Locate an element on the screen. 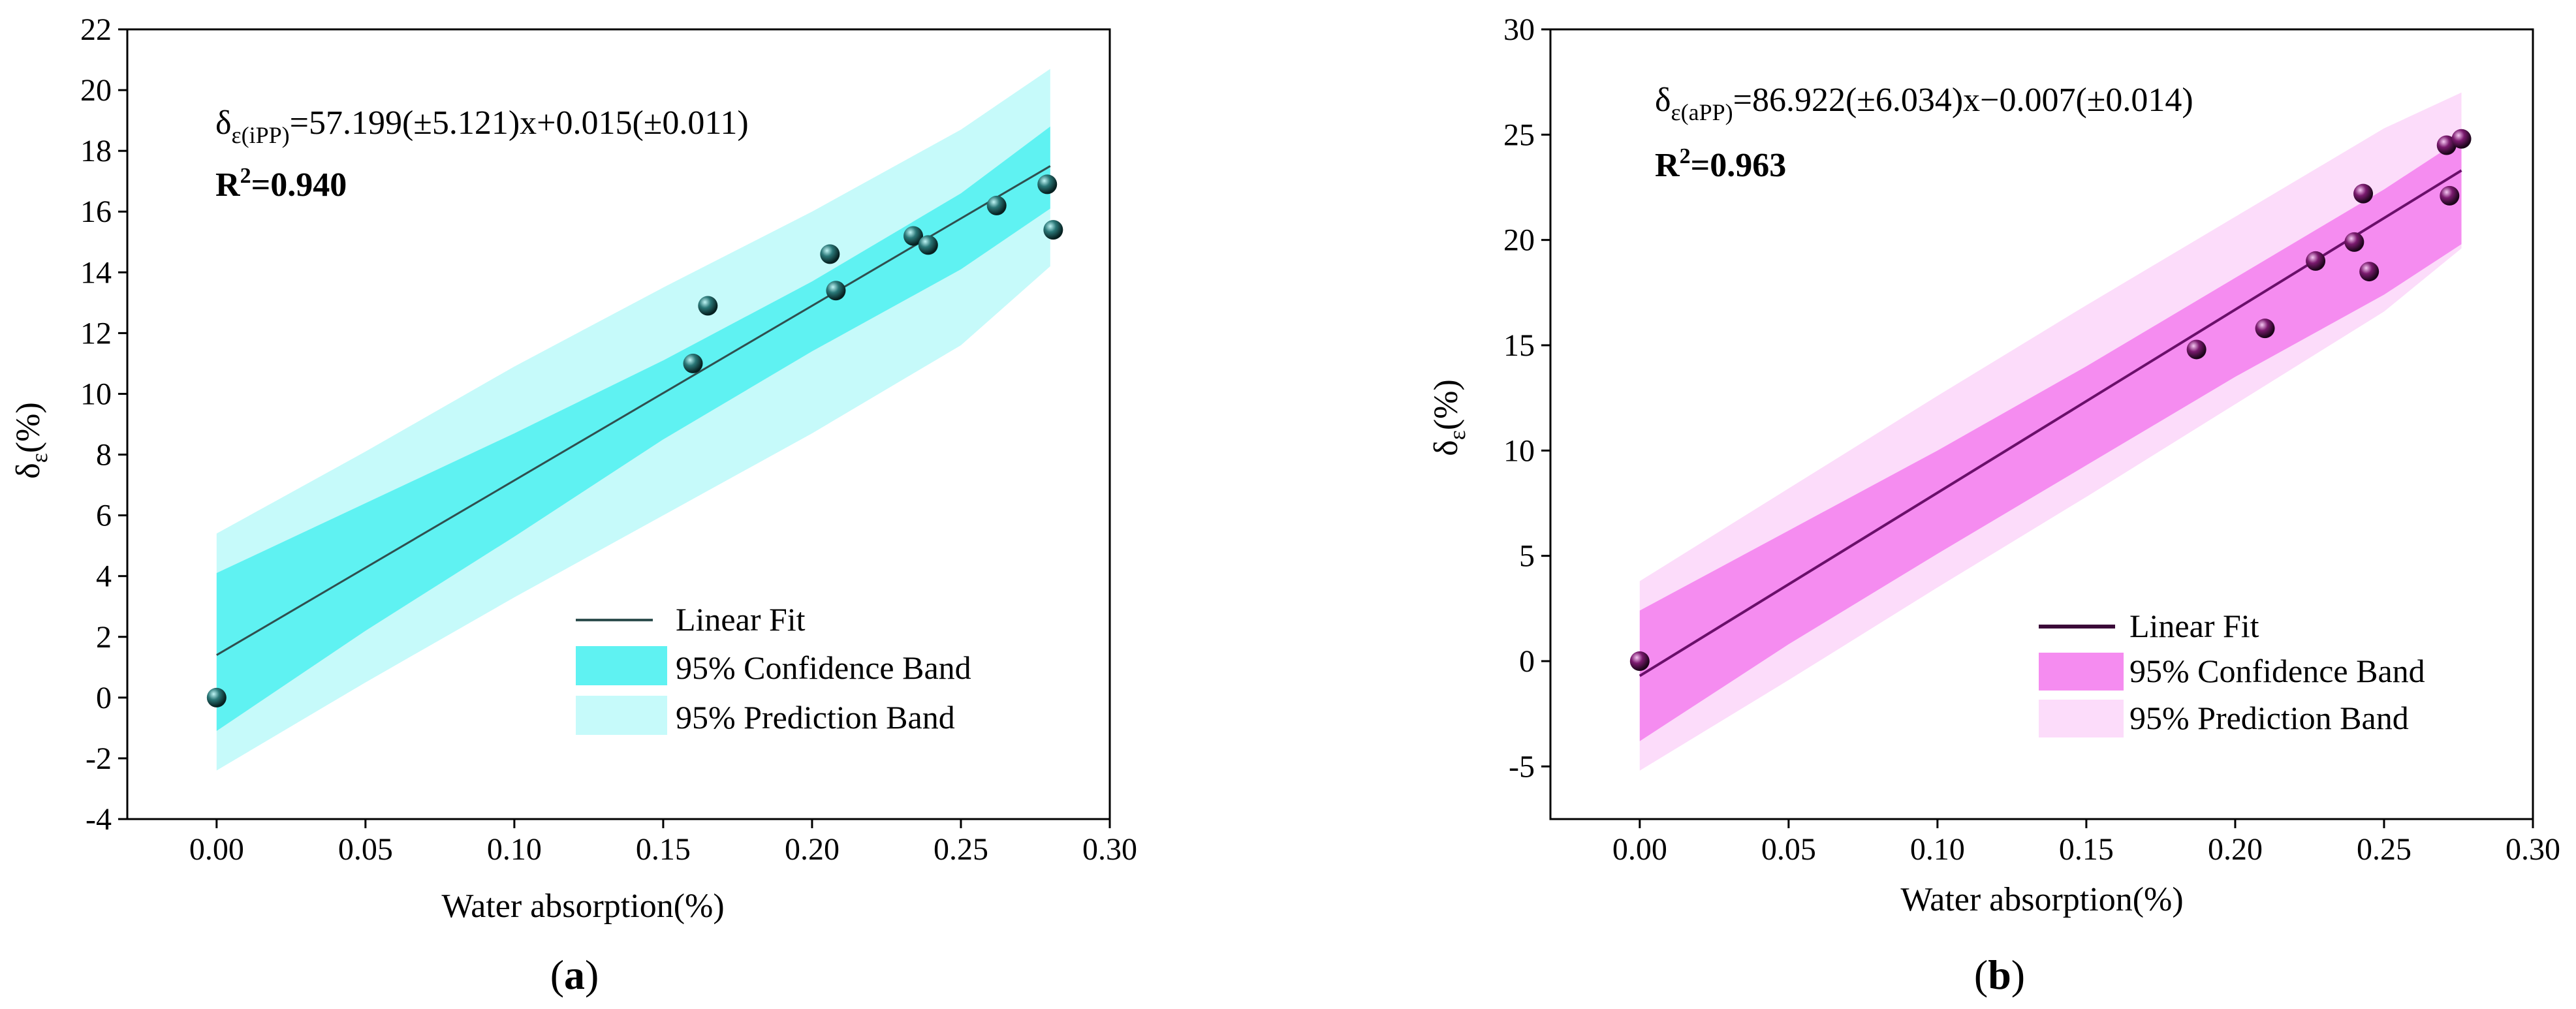 The image size is (2576, 1009). x-axis-title-b: Water absorption(%) is located at coordinates (2041, 899).